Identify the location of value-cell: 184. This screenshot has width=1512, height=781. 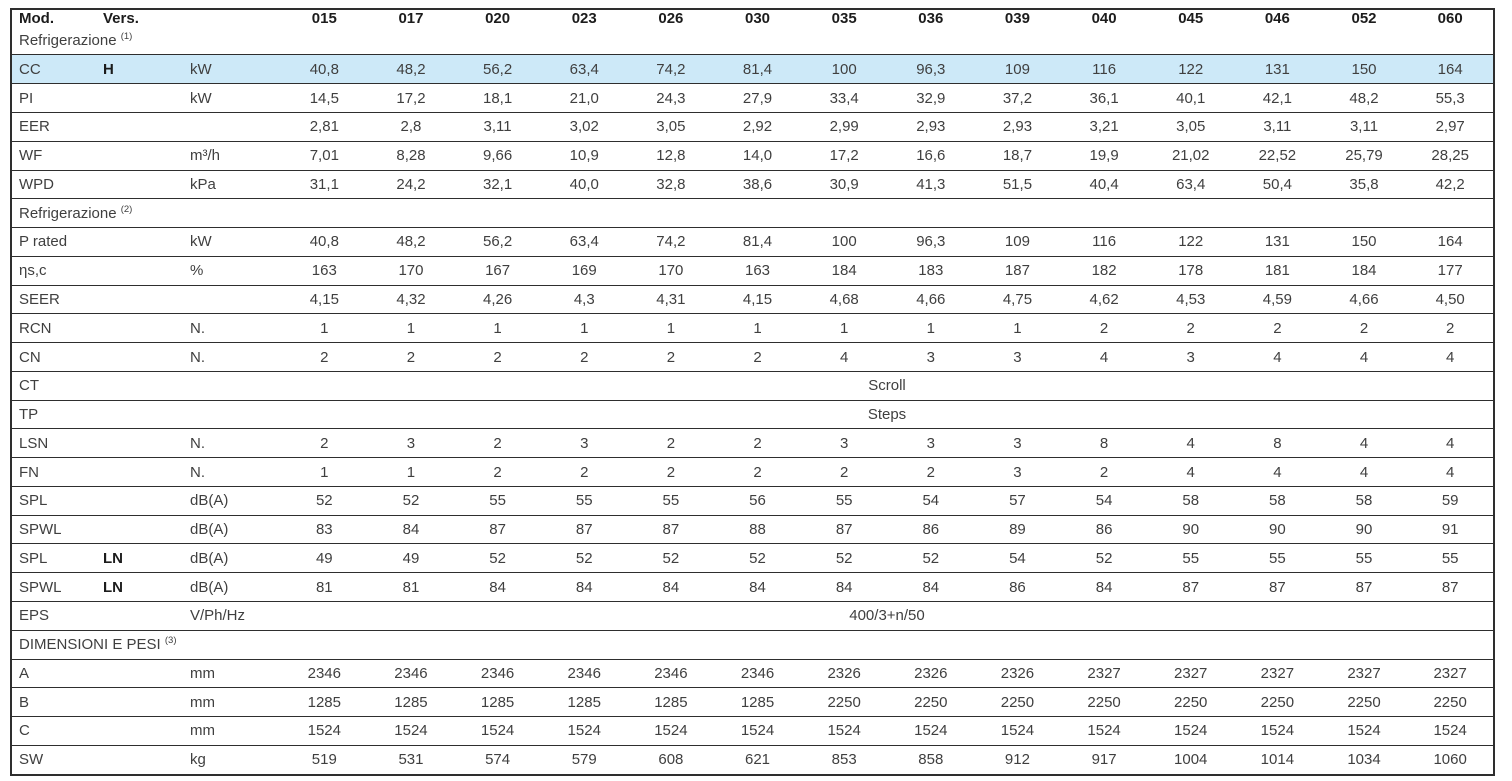
(1364, 271).